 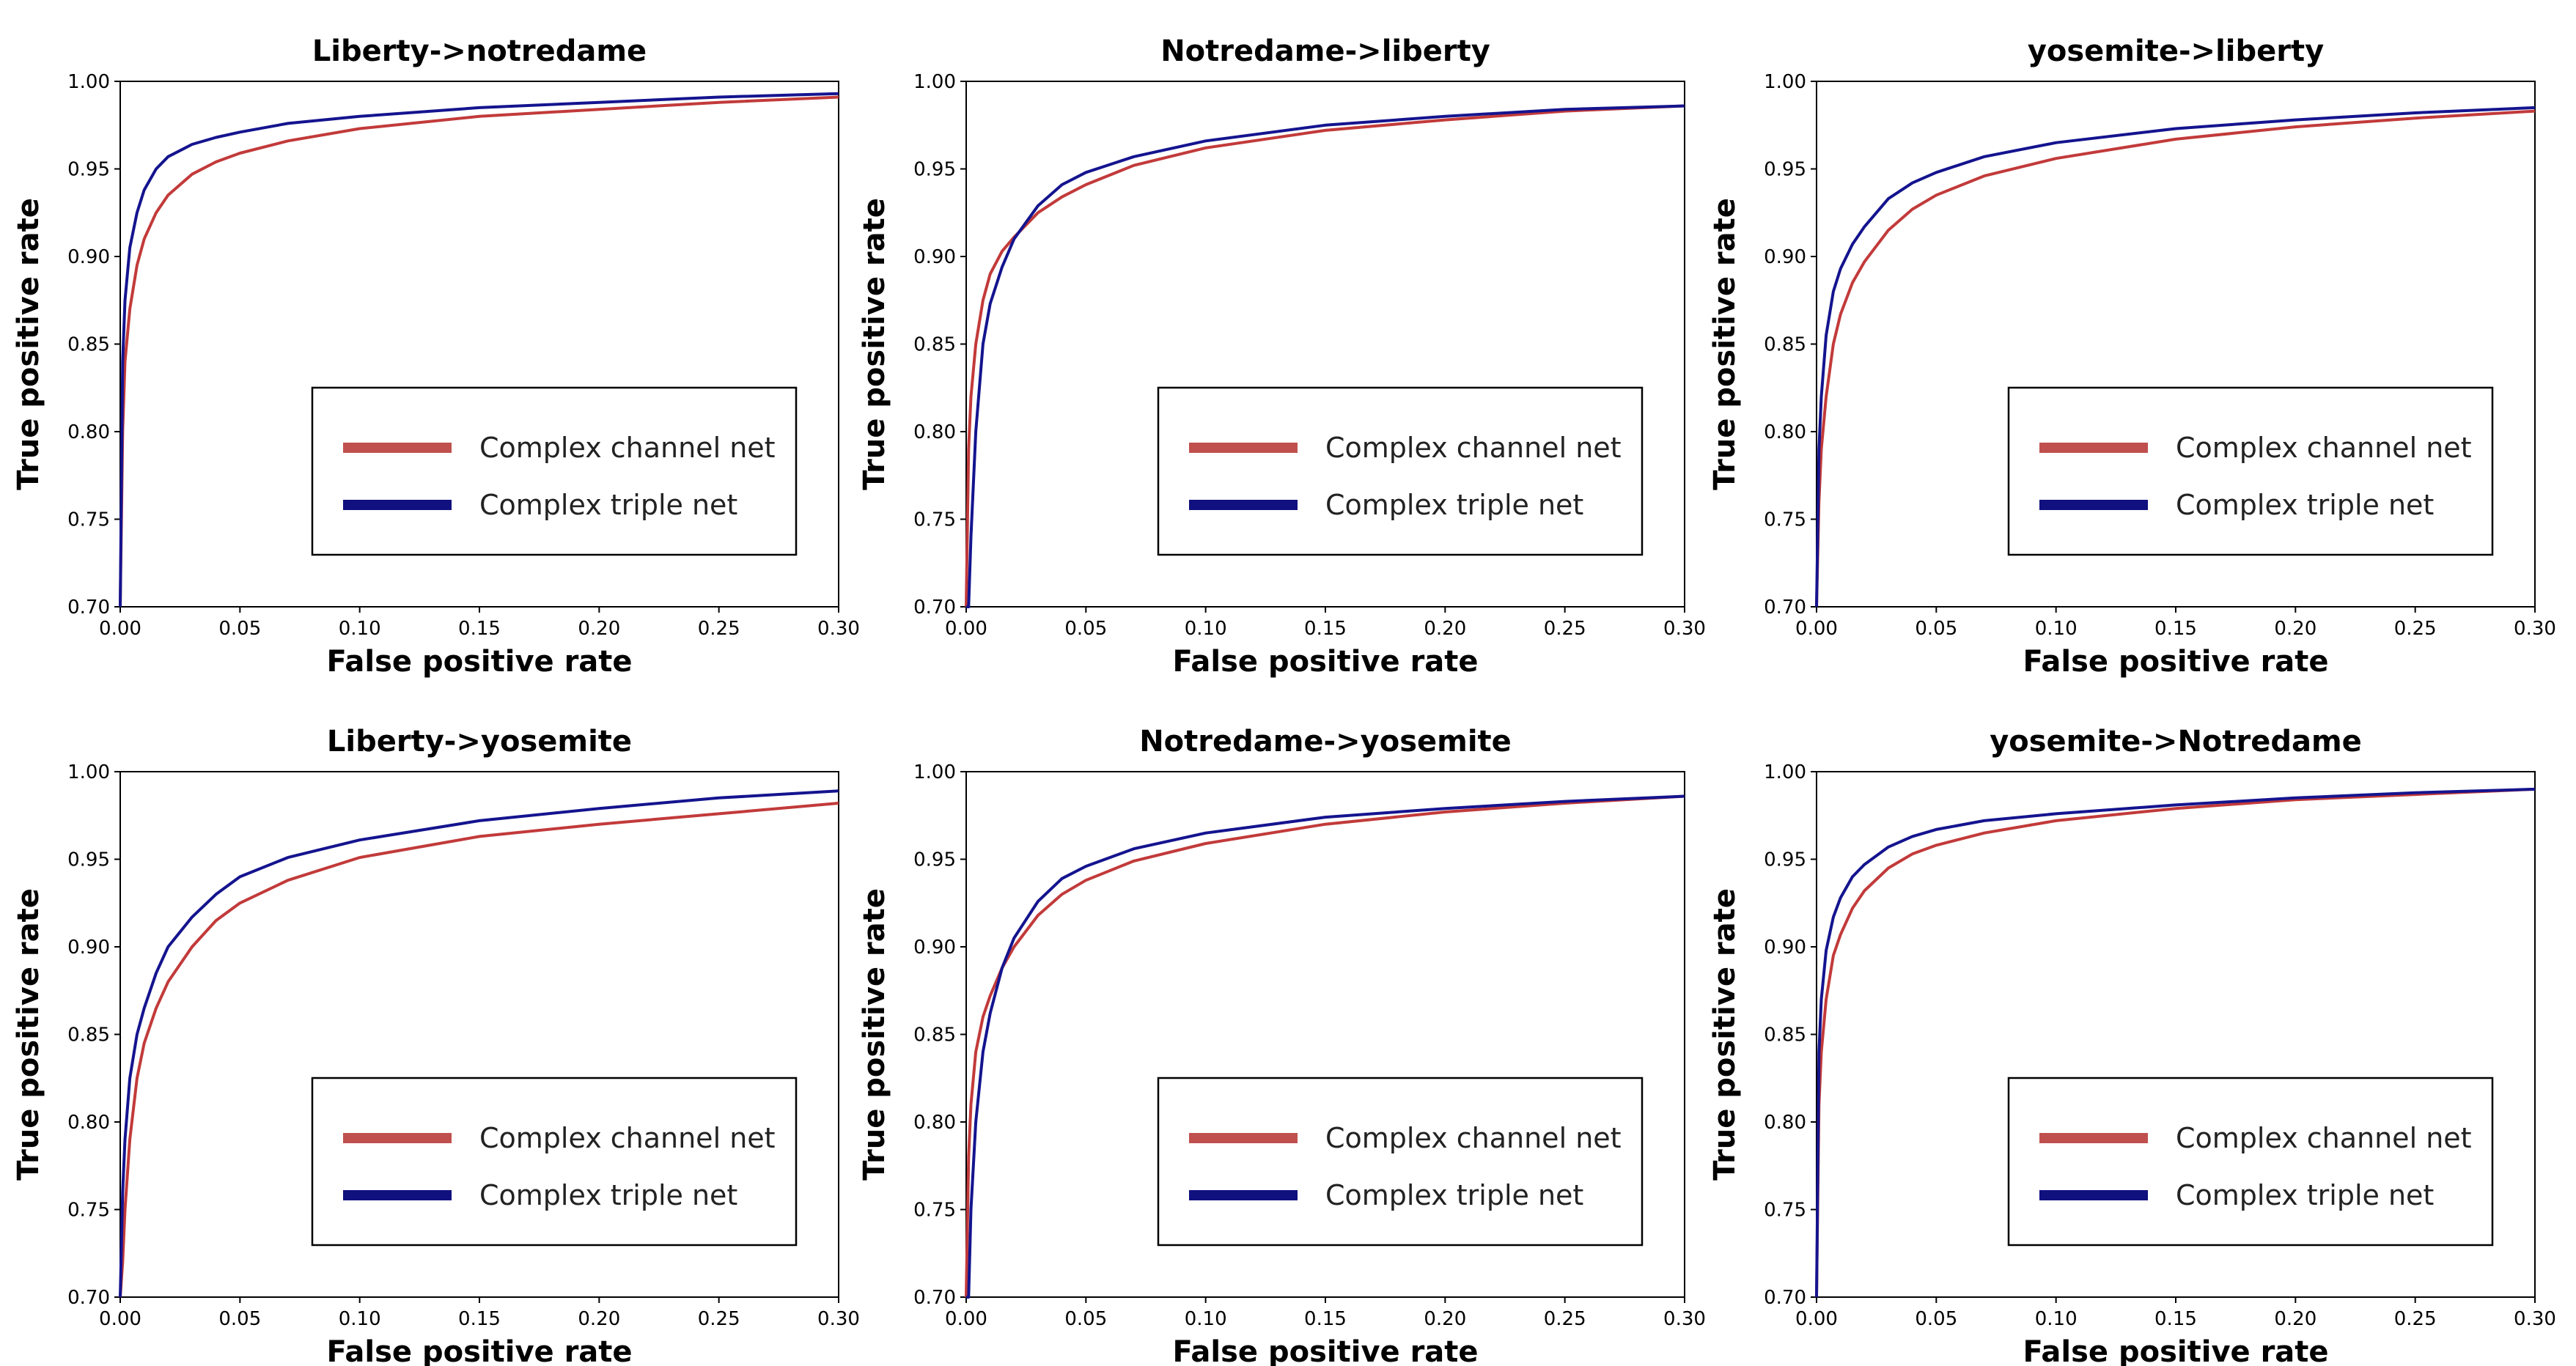 What do you see at coordinates (1325, 741) in the screenshot?
I see `chart-title: Notredame->yosemite` at bounding box center [1325, 741].